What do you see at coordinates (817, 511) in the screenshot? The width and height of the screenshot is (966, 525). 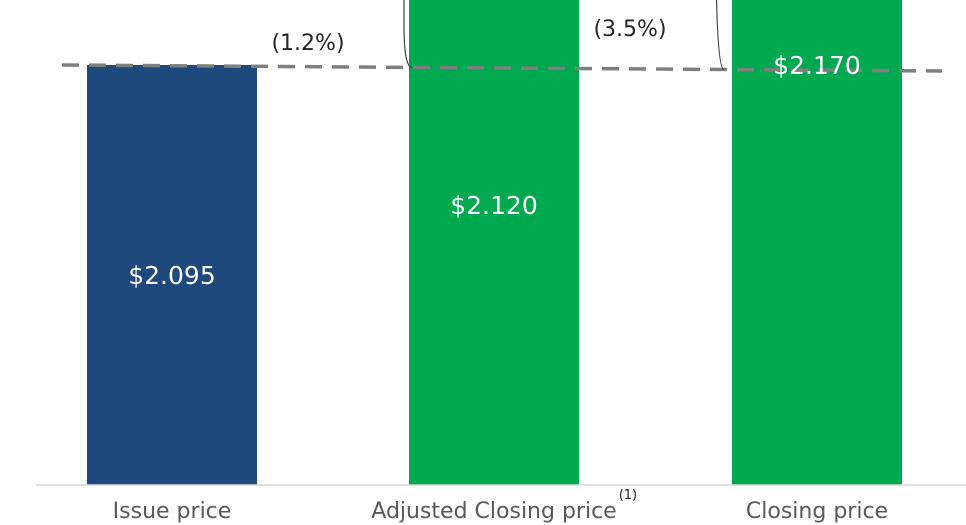 I see `category-label-3: Closing price` at bounding box center [817, 511].